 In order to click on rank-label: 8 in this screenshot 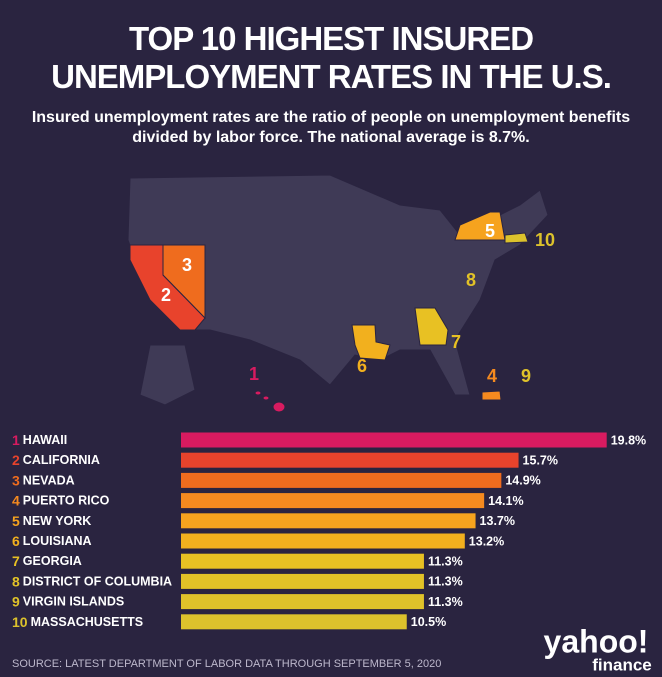, I will do `click(16, 581)`.